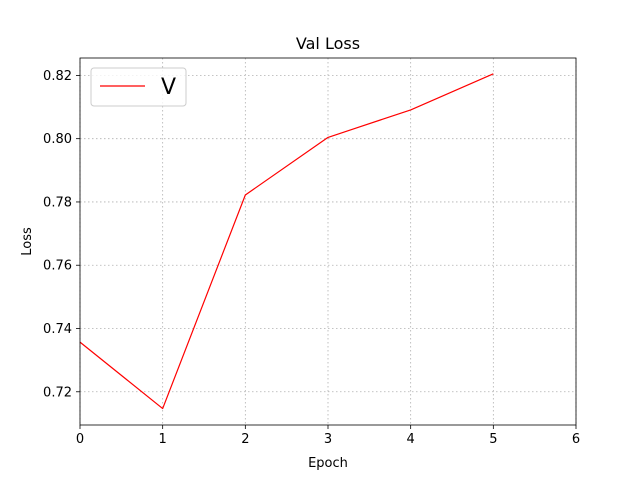  I want to click on y-tick-label: 0.72, so click(57, 392).